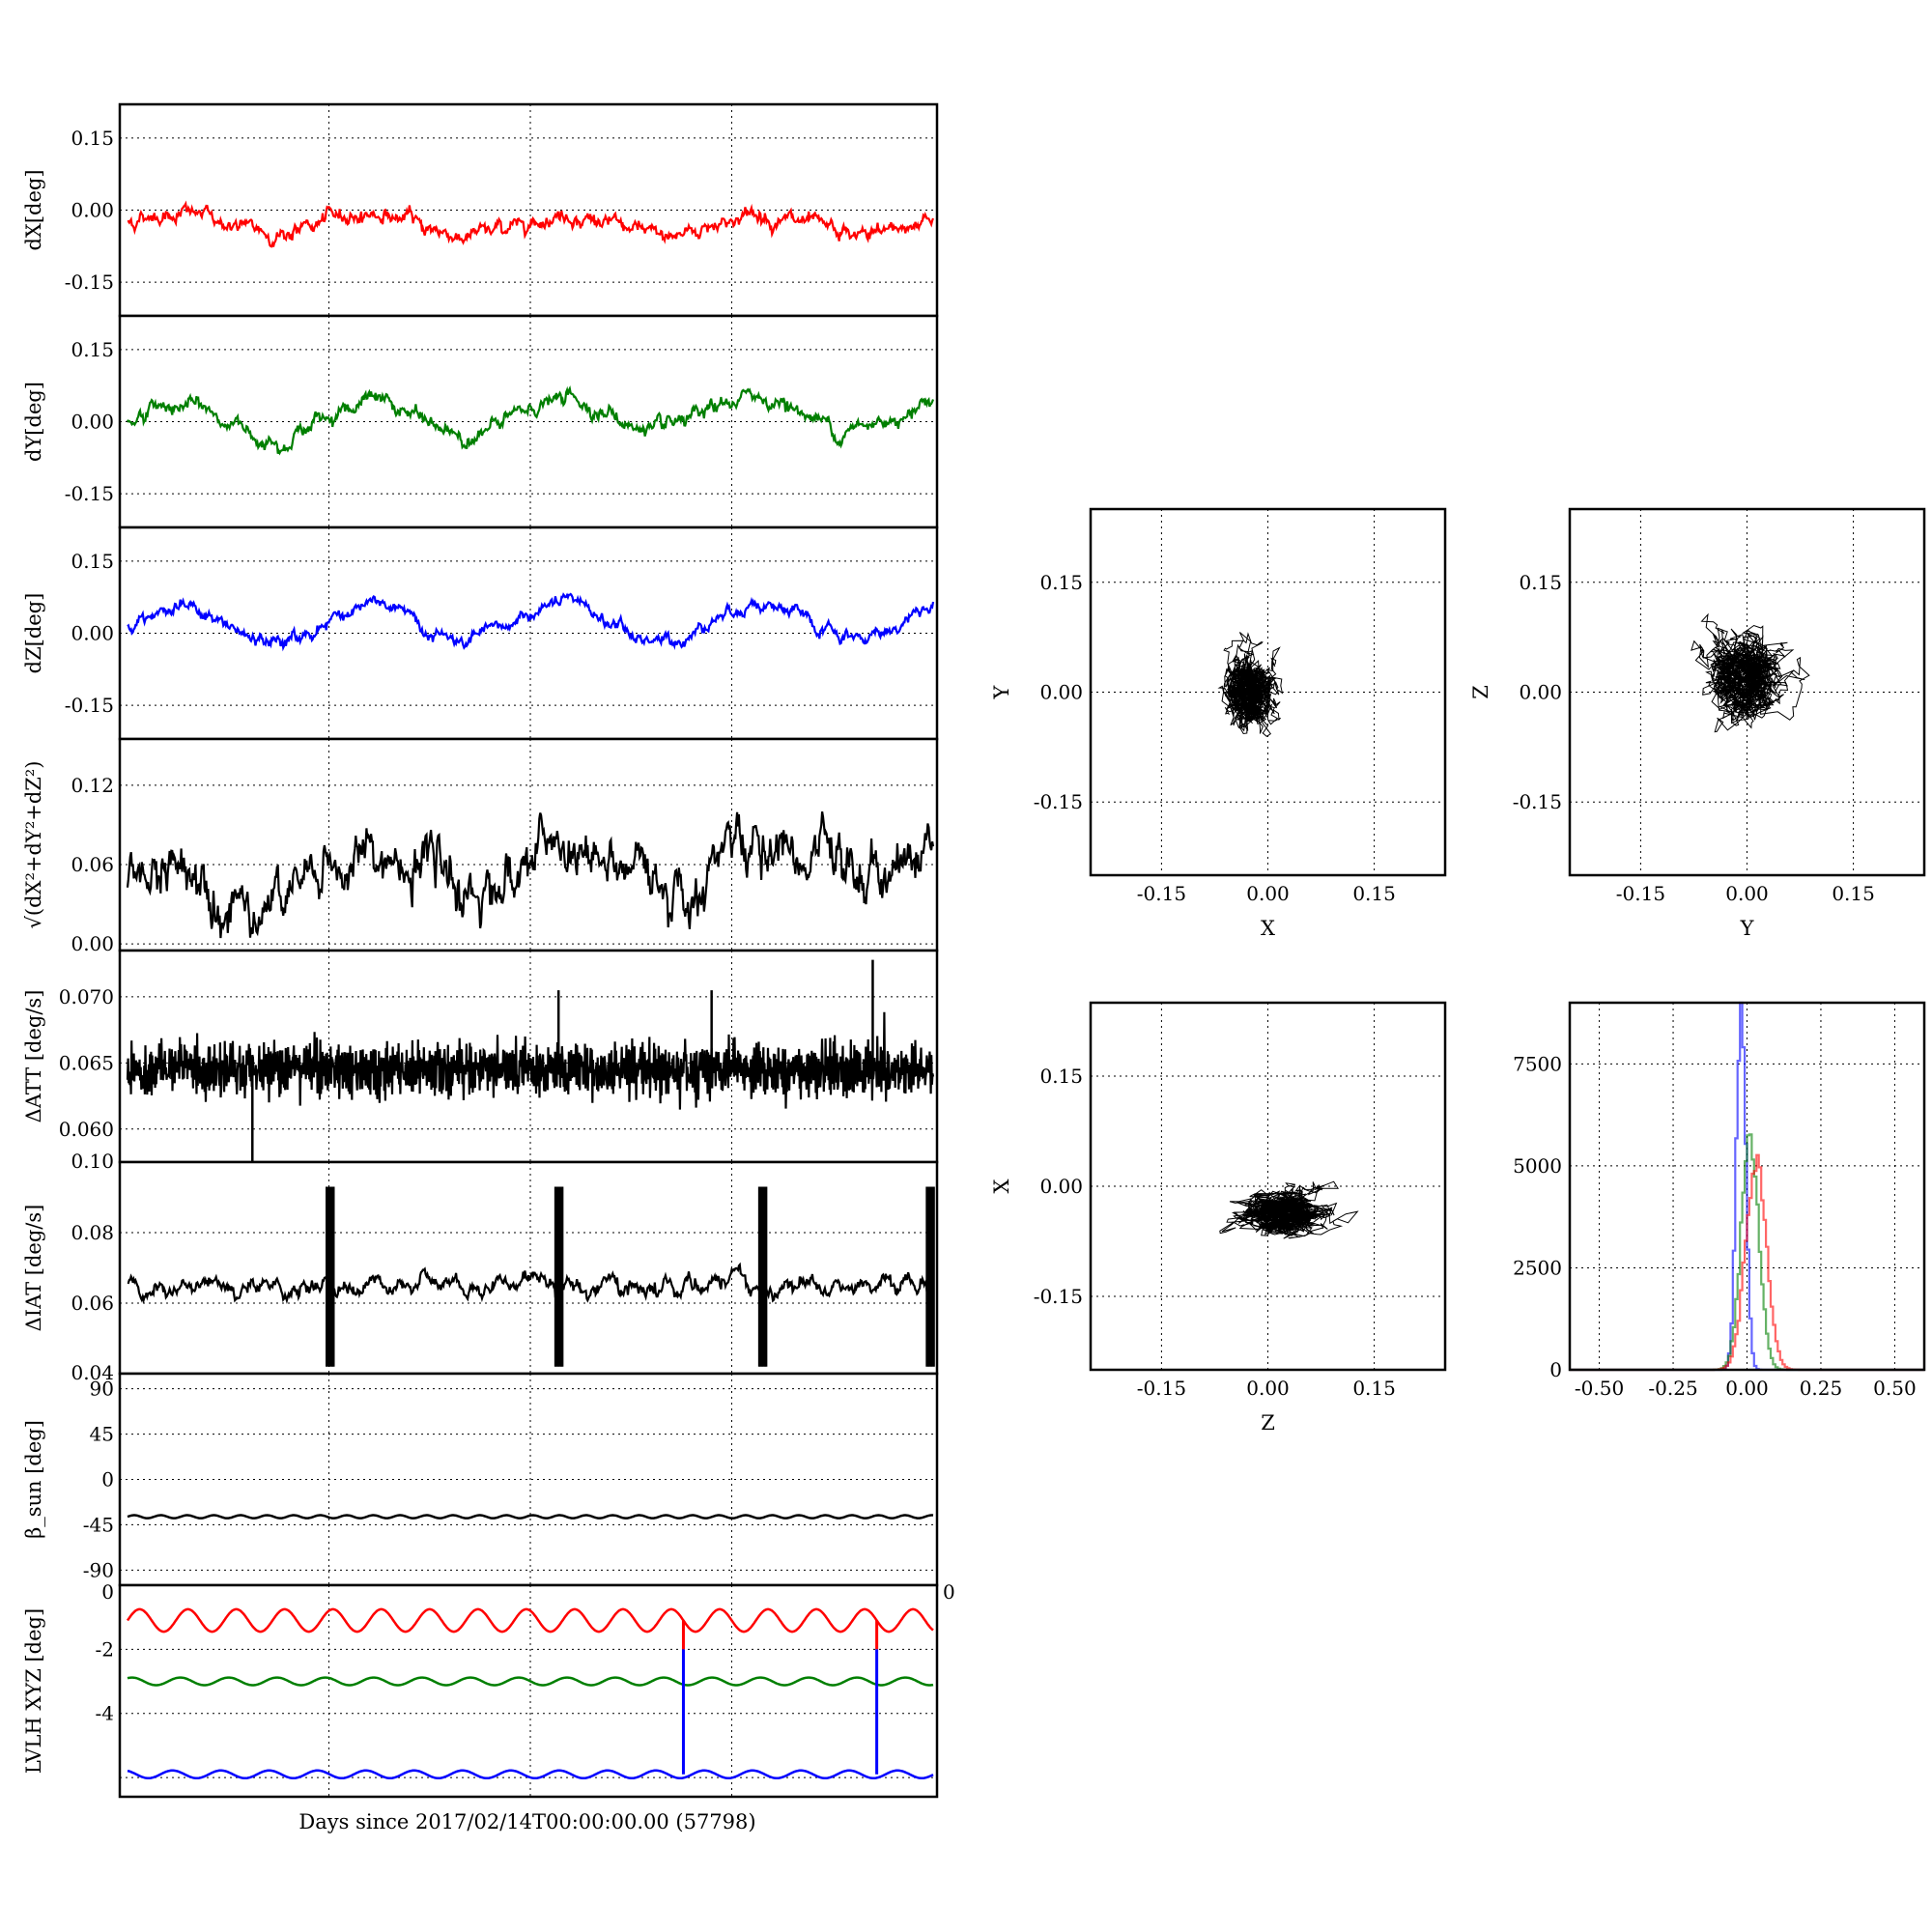 The height and width of the screenshot is (1932, 1932). Describe the element at coordinates (1537, 1166) in the screenshot. I see `y-tick-label: 5000` at that location.